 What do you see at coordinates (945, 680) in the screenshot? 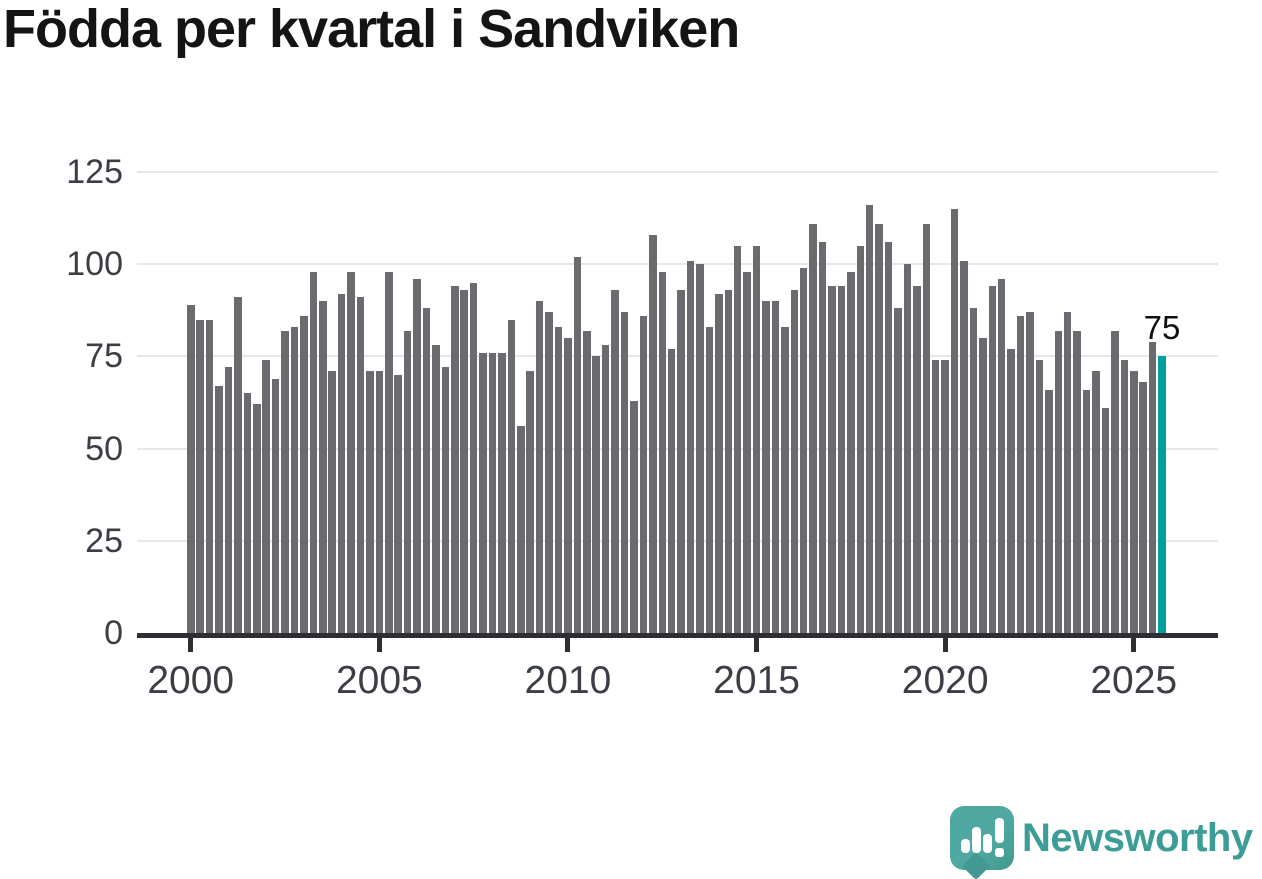
I see `x-tick-label-2020: 2020` at bounding box center [945, 680].